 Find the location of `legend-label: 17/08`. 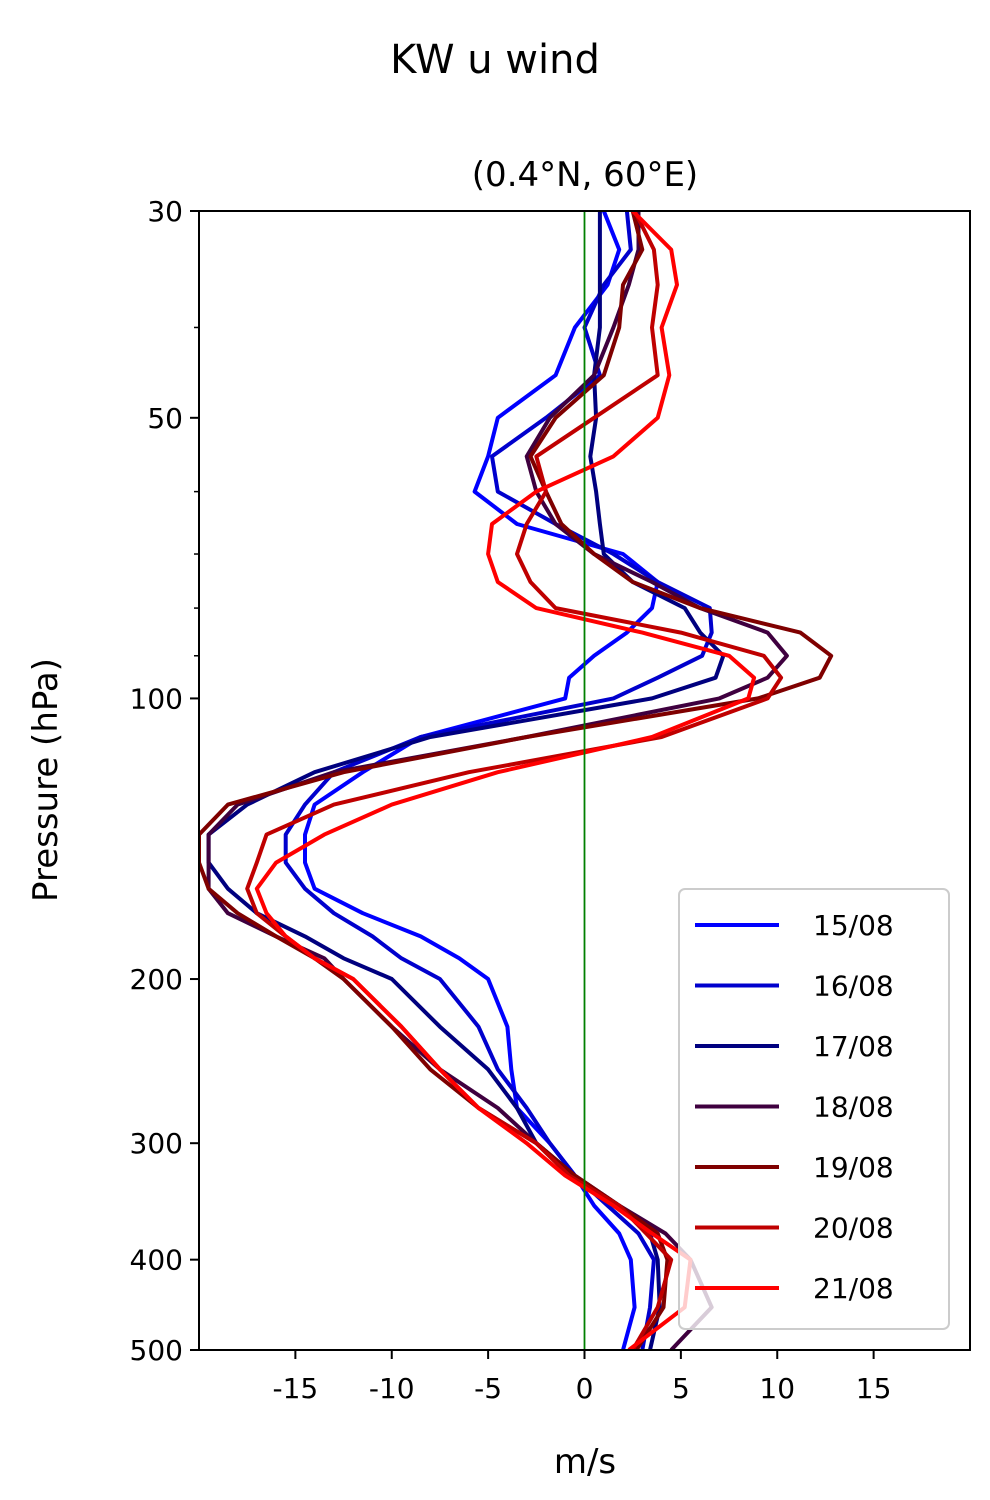

legend-label: 17/08 is located at coordinates (853, 1046).